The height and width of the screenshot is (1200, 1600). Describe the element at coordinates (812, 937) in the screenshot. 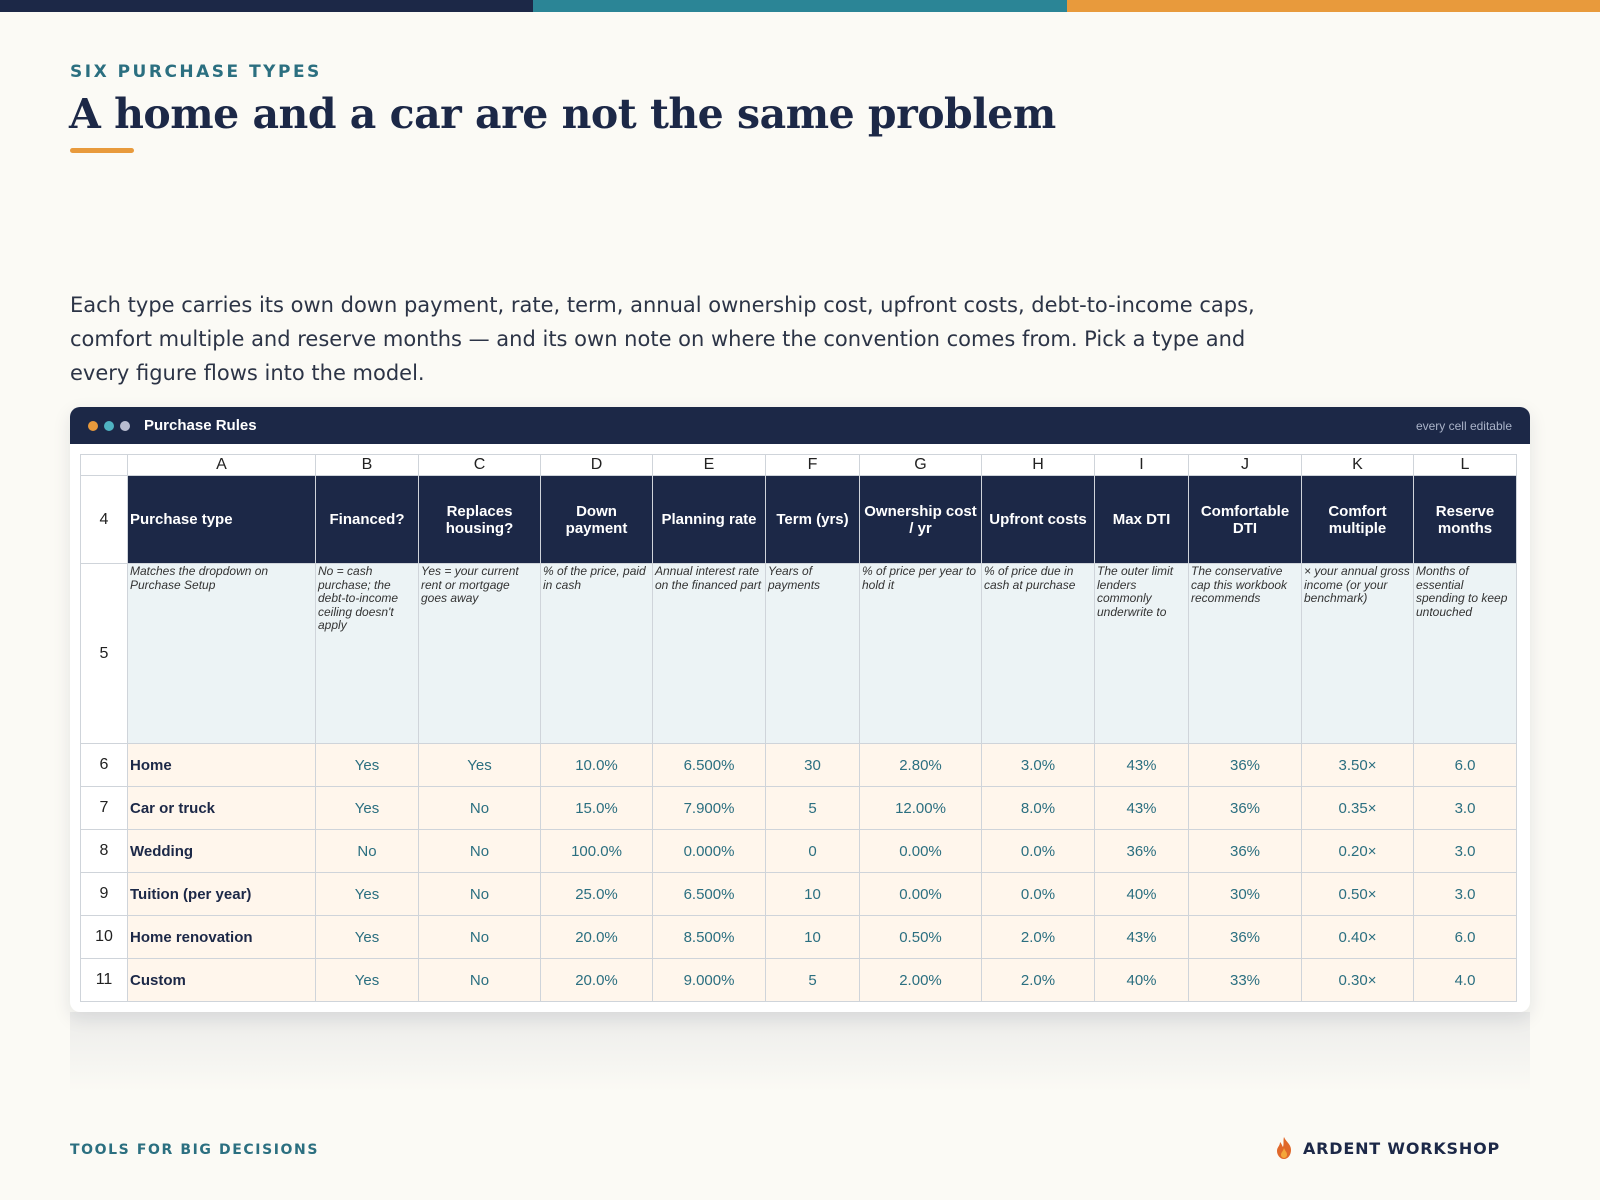

I see `value-cell: 10` at that location.